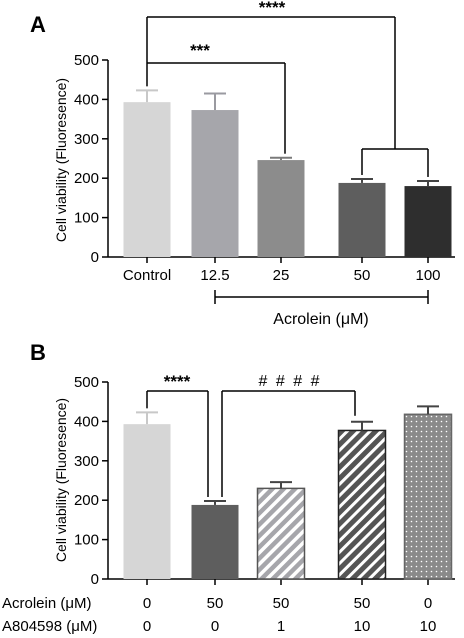  Describe the element at coordinates (86, 218) in the screenshot. I see `panel-a-y-tick-label: 100` at that location.